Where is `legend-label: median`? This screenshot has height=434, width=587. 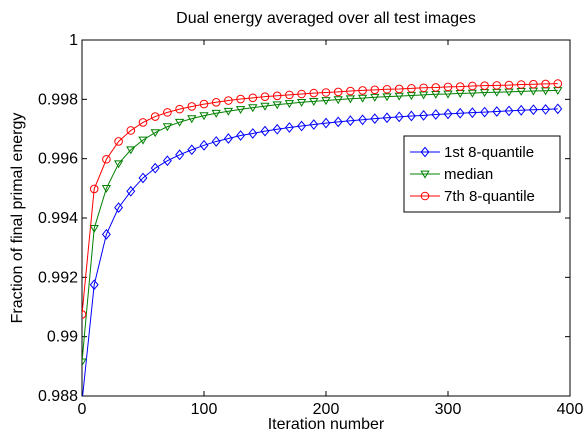
legend-label: median is located at coordinates (468, 174).